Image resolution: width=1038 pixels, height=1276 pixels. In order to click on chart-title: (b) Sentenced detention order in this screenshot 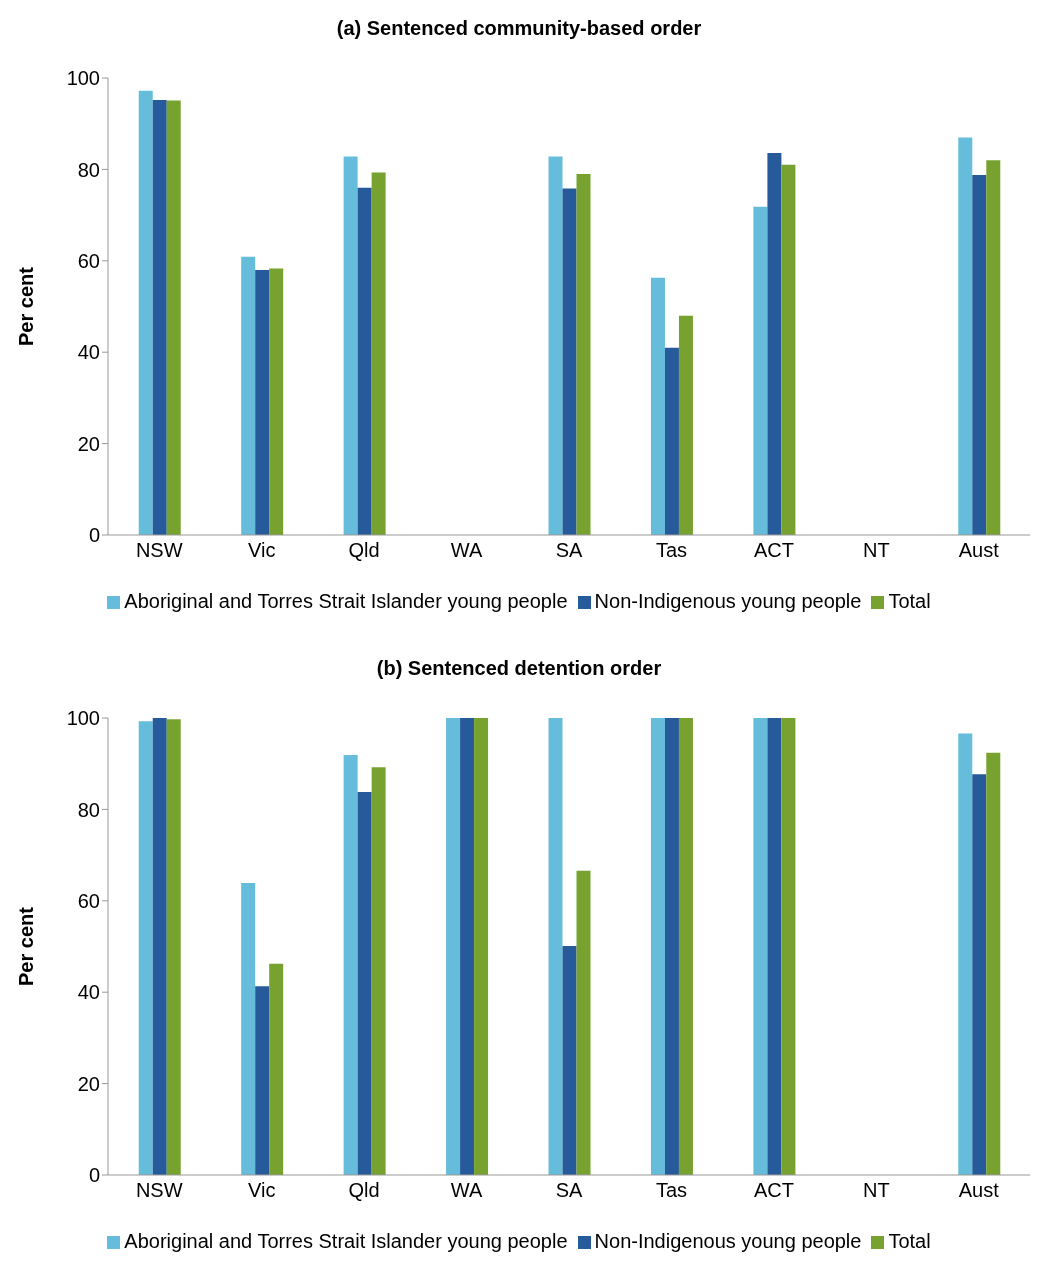, I will do `click(519, 668)`.